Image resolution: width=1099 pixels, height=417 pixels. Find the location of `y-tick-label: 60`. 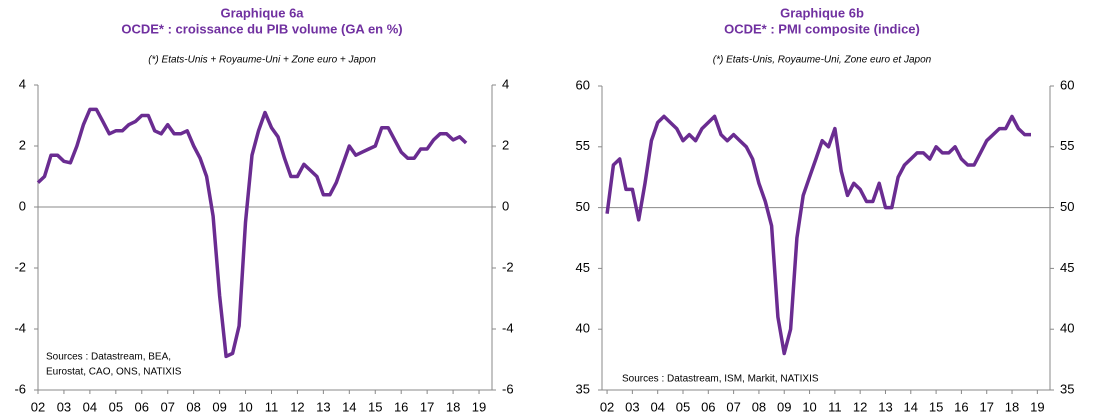

y-tick-label: 60 is located at coordinates (583, 84).